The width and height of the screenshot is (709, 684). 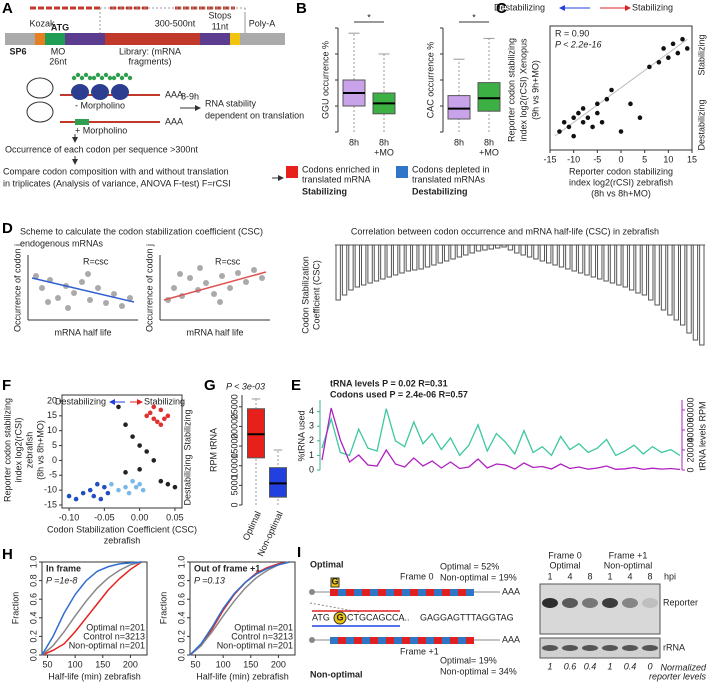 What do you see at coordinates (354, 142) in the screenshot?
I see `label: 8h` at bounding box center [354, 142].